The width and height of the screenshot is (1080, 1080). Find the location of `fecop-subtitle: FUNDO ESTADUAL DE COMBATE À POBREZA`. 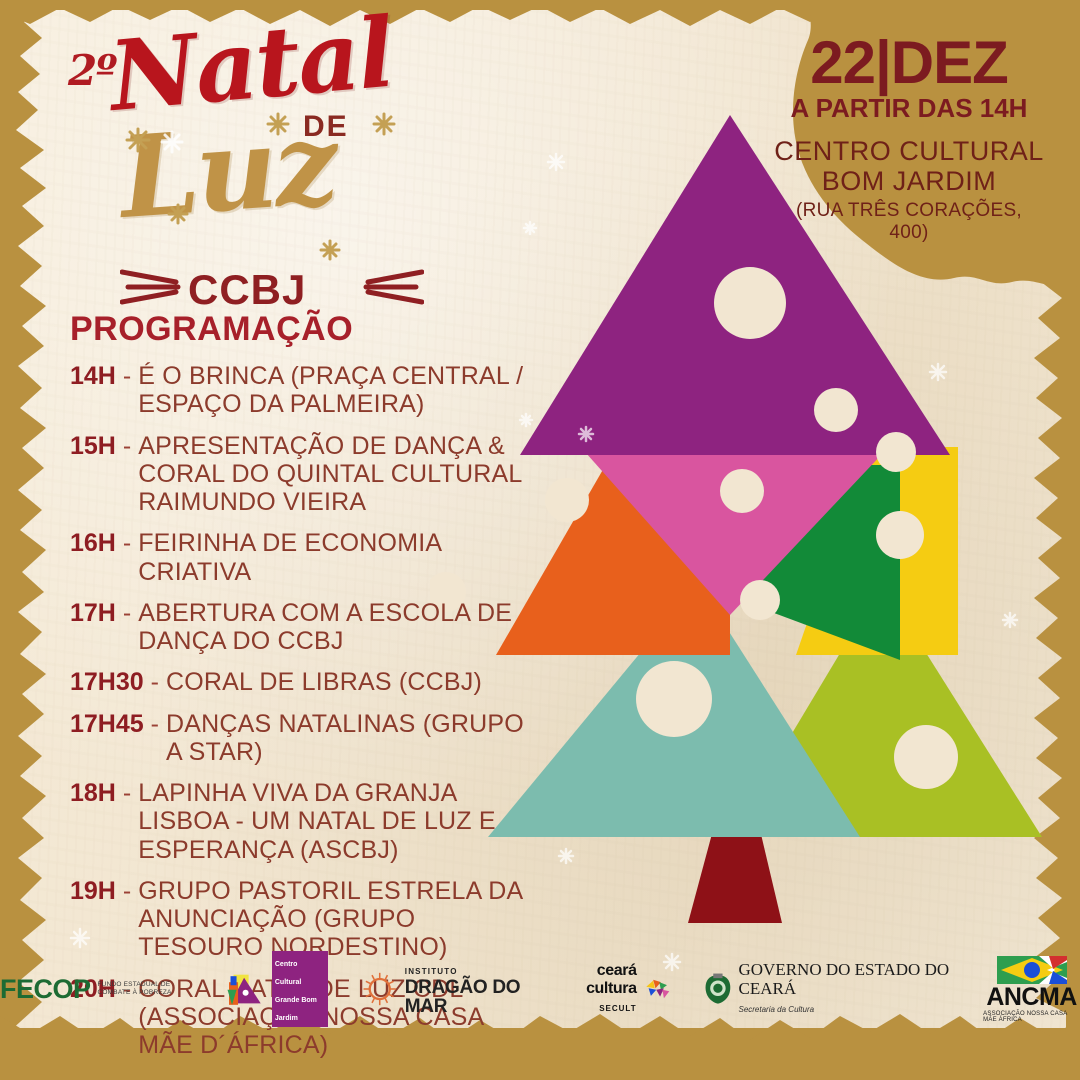

fecop-subtitle: FUNDO ESTADUAL DE COMBATE À POBREZA is located at coordinates (134, 988).